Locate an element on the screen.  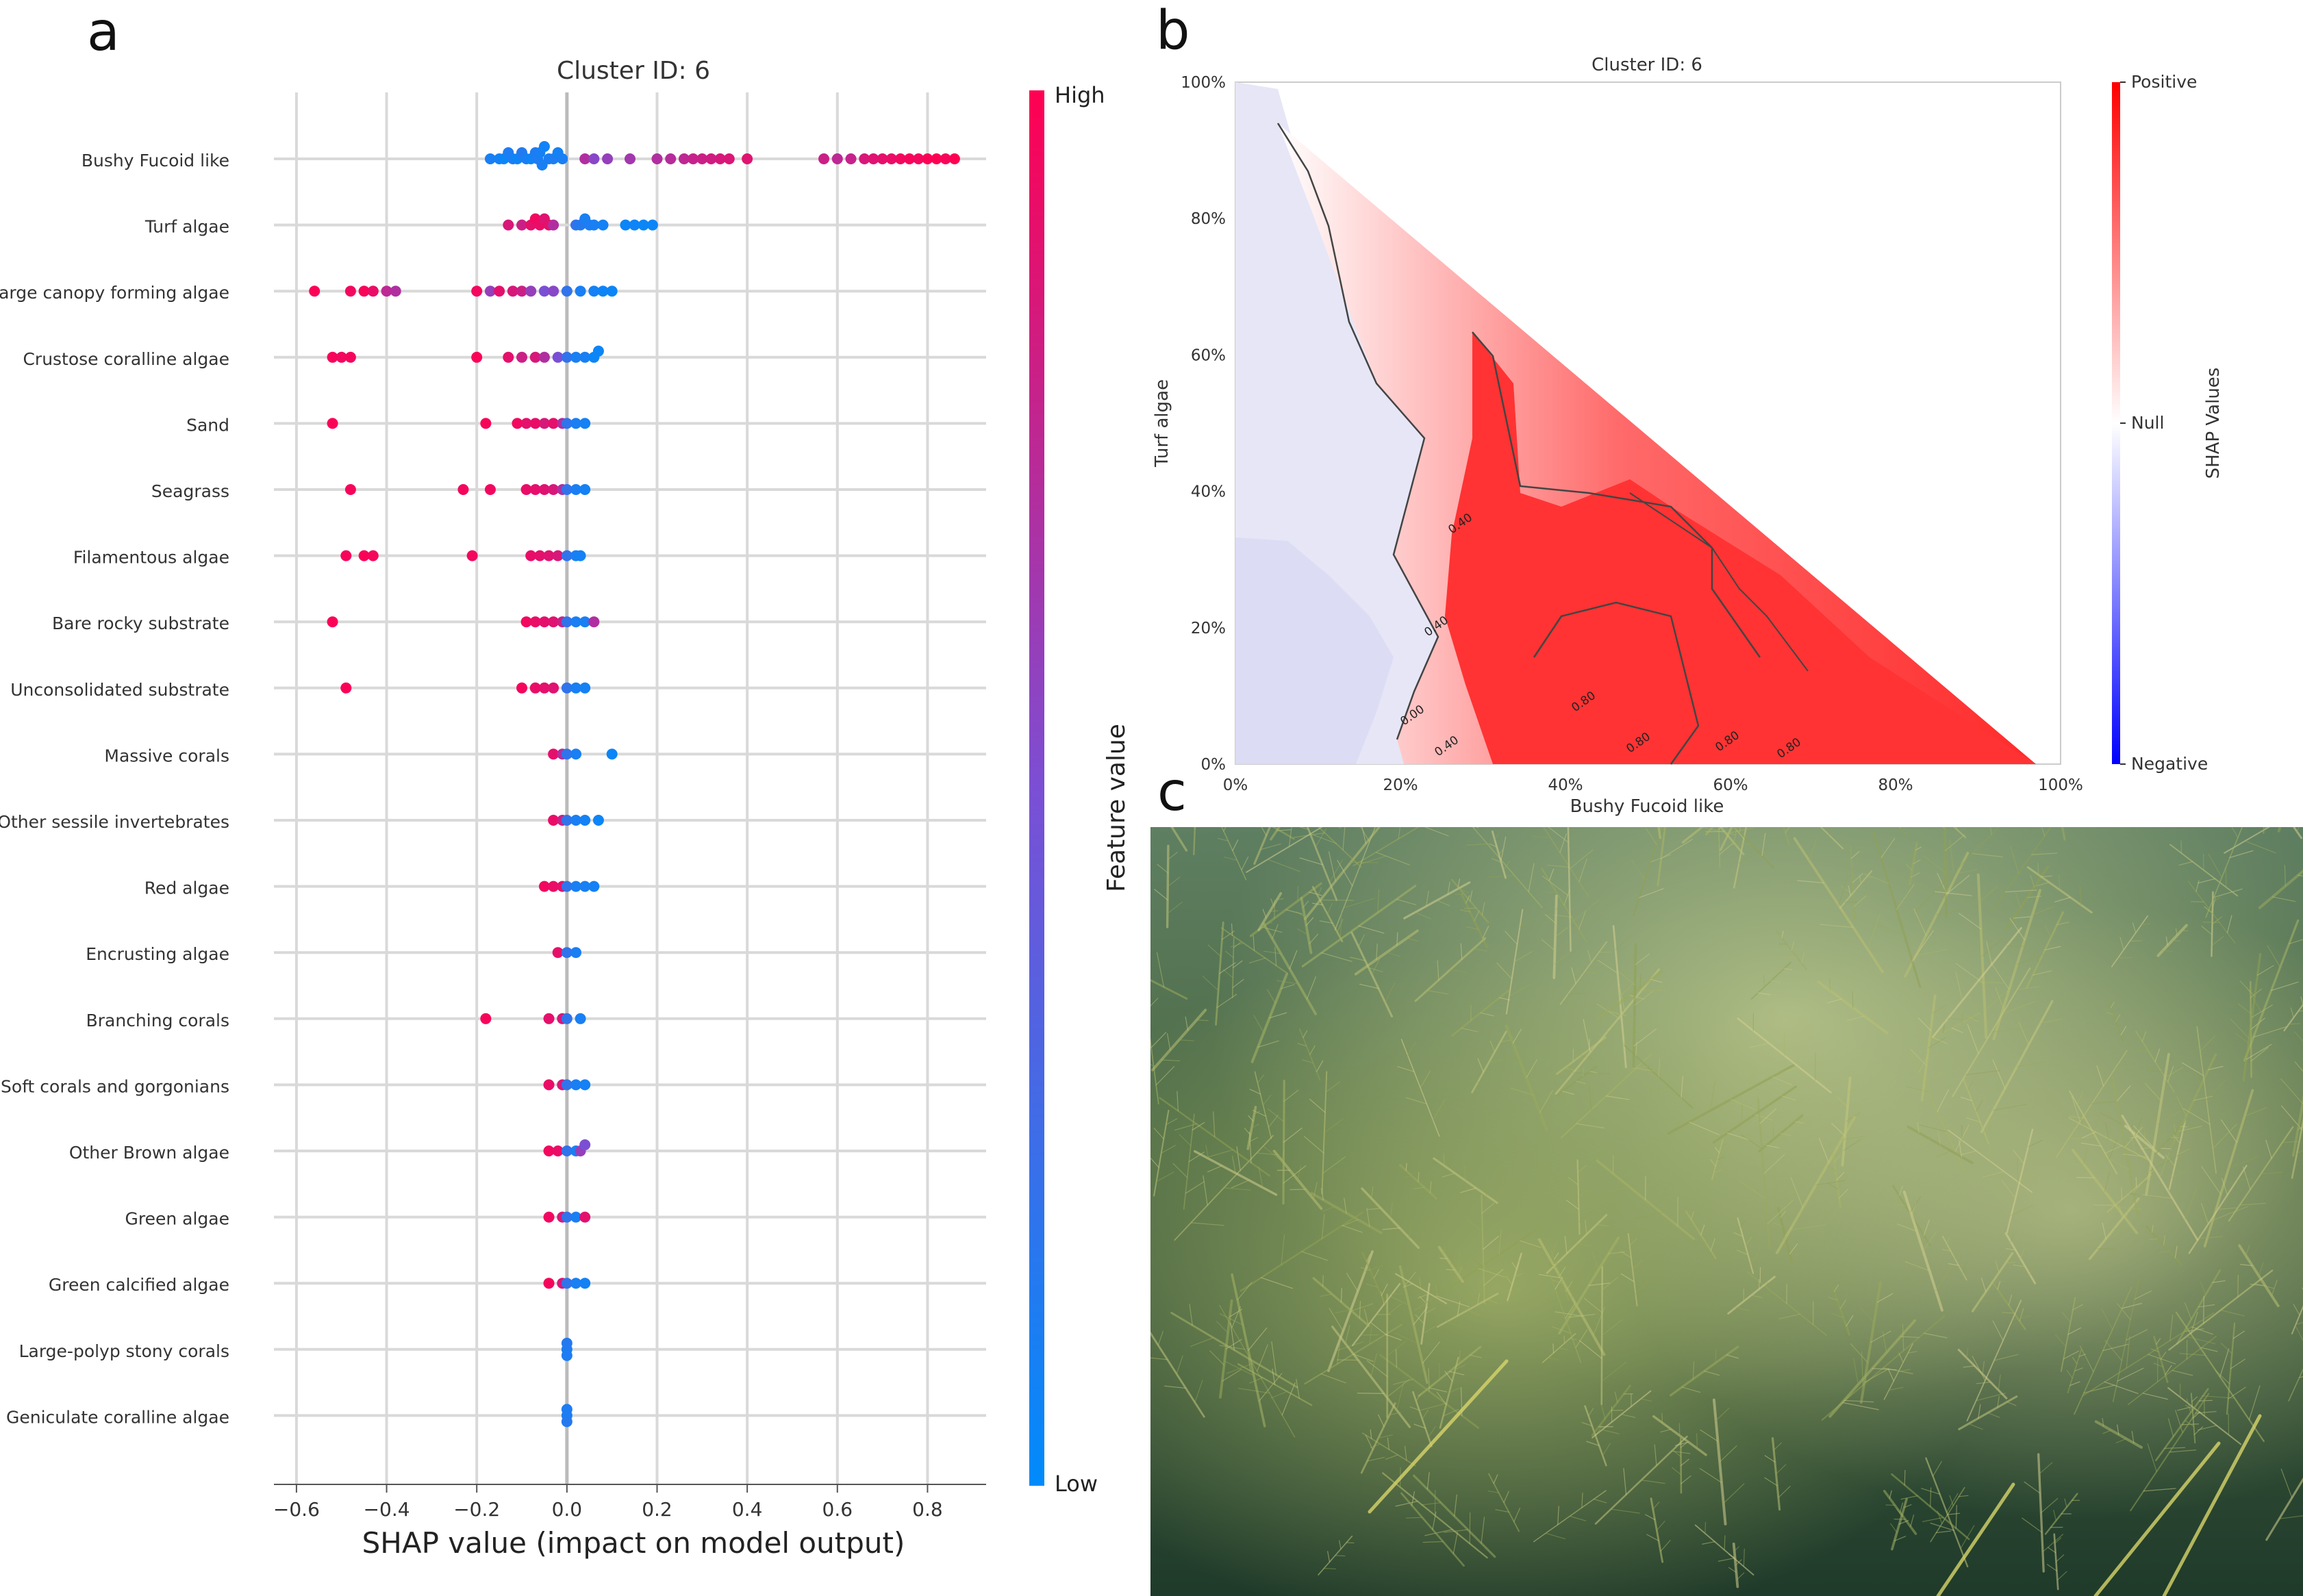
x-tick-label: 0.6 is located at coordinates (837, 1509).